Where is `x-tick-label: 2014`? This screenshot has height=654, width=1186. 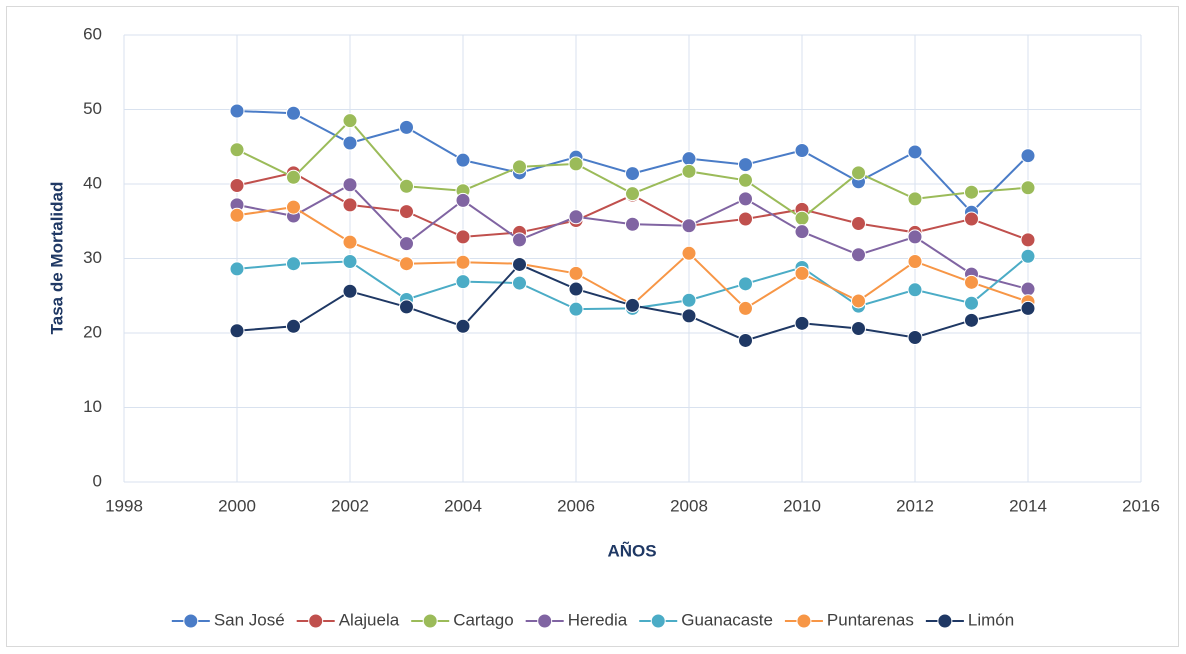
x-tick-label: 2014 is located at coordinates (1028, 505).